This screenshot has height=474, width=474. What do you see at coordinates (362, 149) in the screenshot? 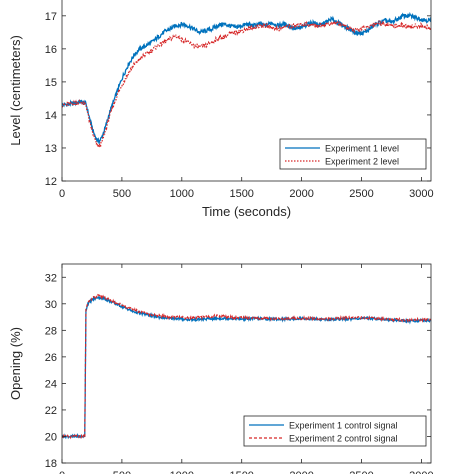
I see `legend-label-1: Experiment 1 level` at bounding box center [362, 149].